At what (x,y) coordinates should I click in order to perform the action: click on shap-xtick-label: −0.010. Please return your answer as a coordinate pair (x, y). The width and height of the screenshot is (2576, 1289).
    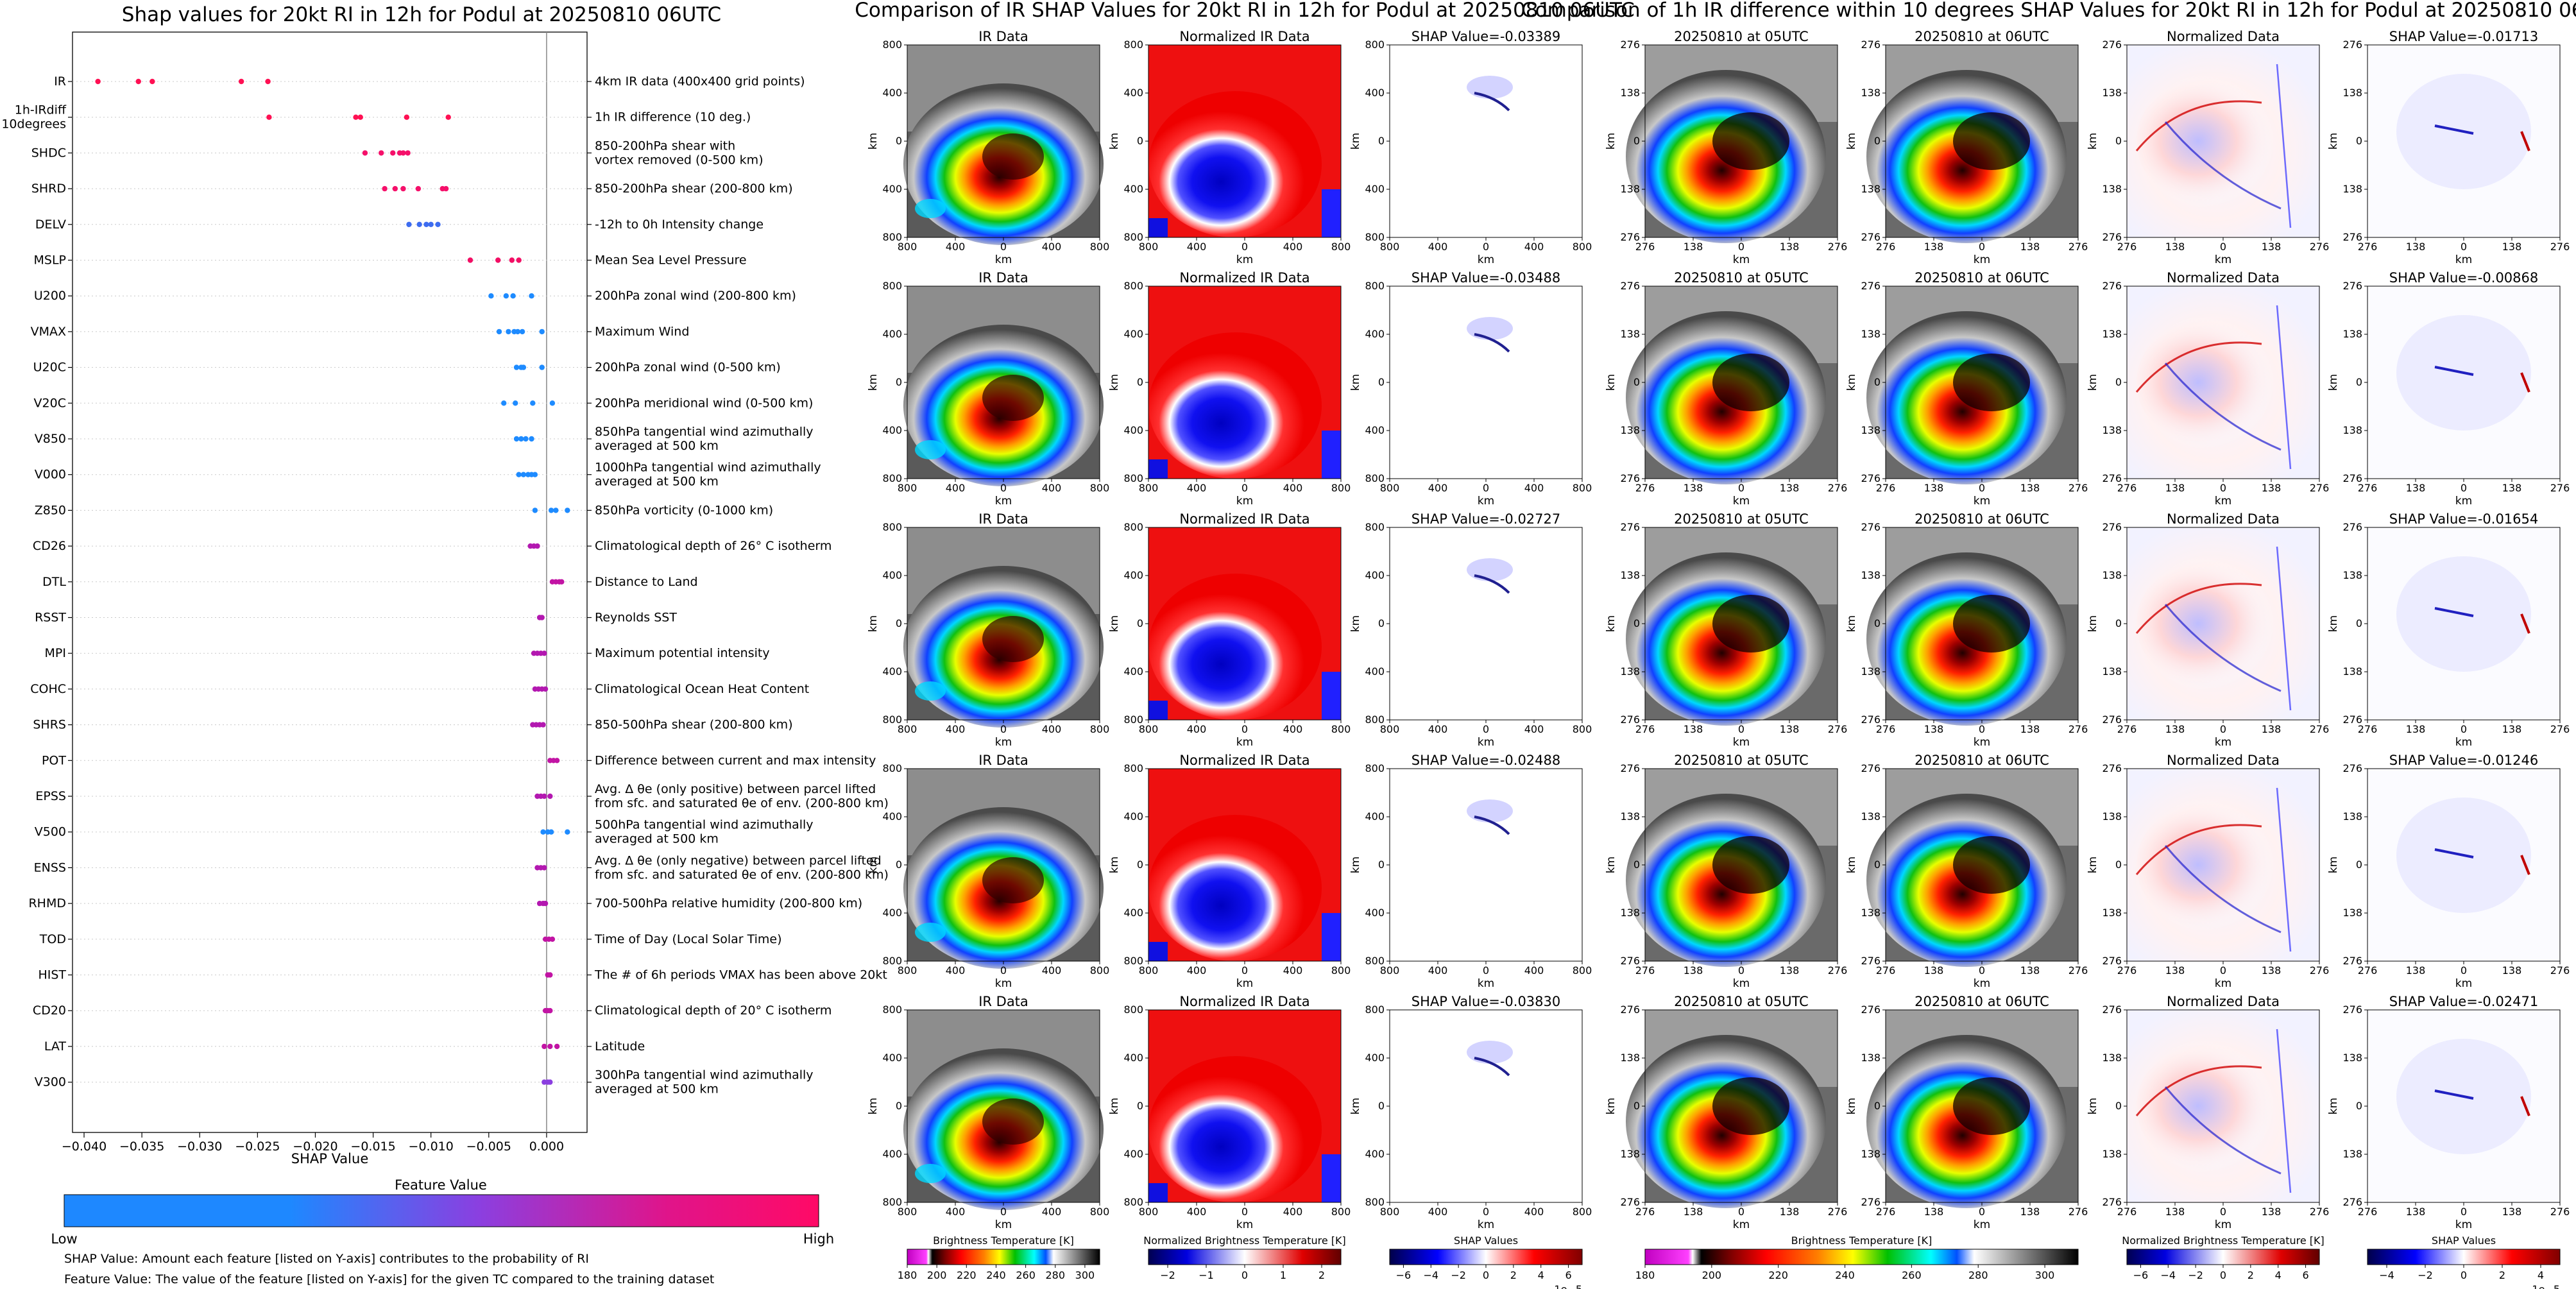
    Looking at the image, I should click on (431, 1147).